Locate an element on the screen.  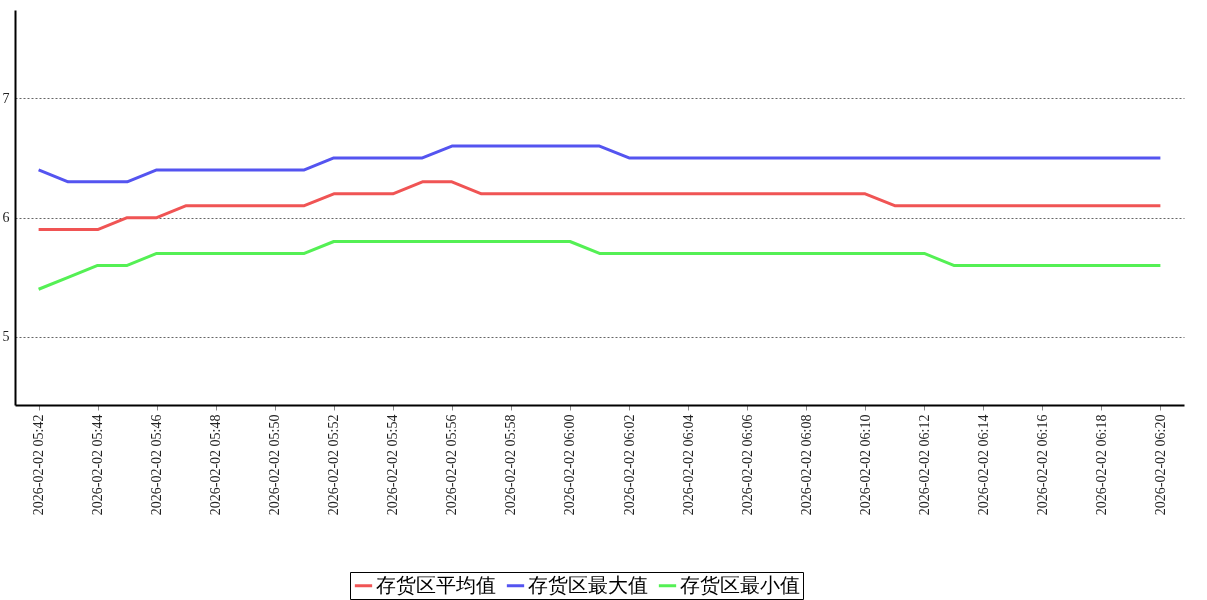
x-tick-label: 2026-02-02 06:12 is located at coordinates (924, 465).